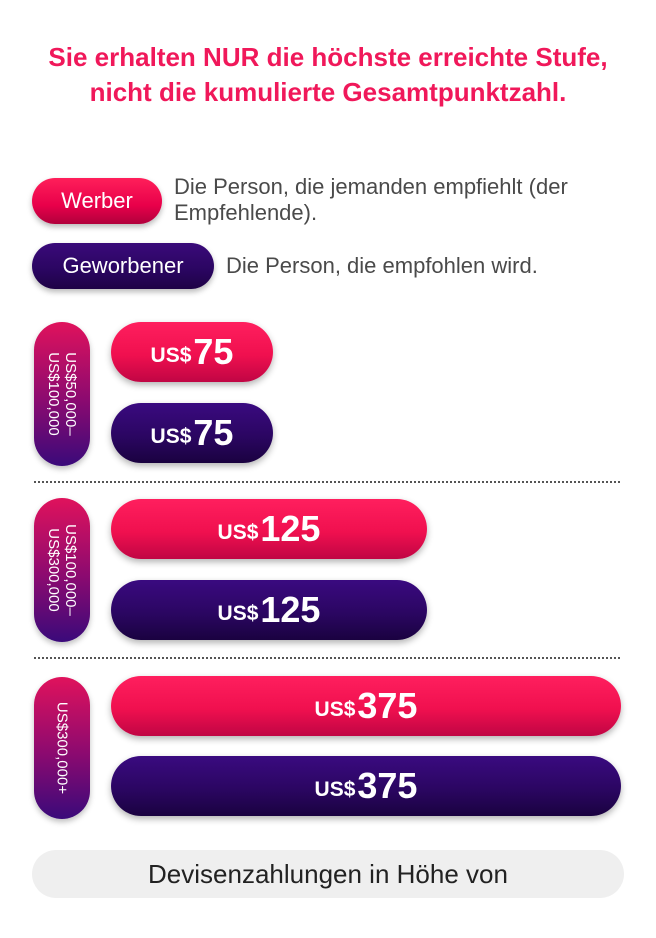 This screenshot has height=938, width=656. I want to click on tier-1-range-text: US$50,000– US$100,000, so click(62, 394).